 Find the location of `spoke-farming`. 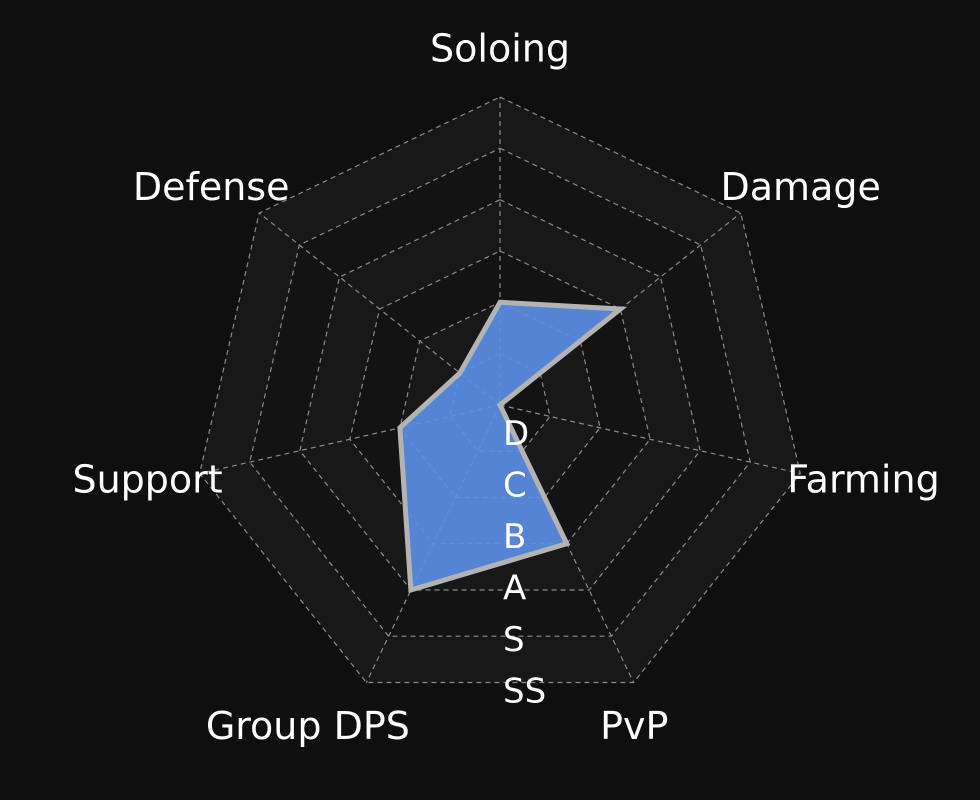

spoke-farming is located at coordinates (650, 439).